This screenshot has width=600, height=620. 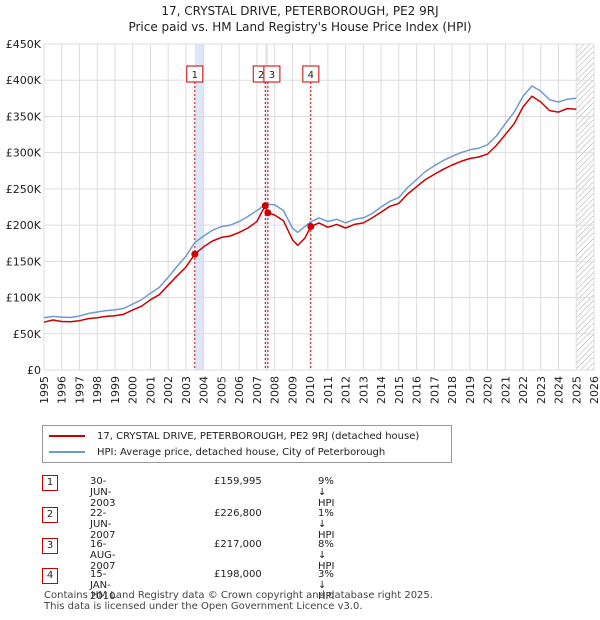 I want to click on transaction-number: 2, so click(x=50, y=515).